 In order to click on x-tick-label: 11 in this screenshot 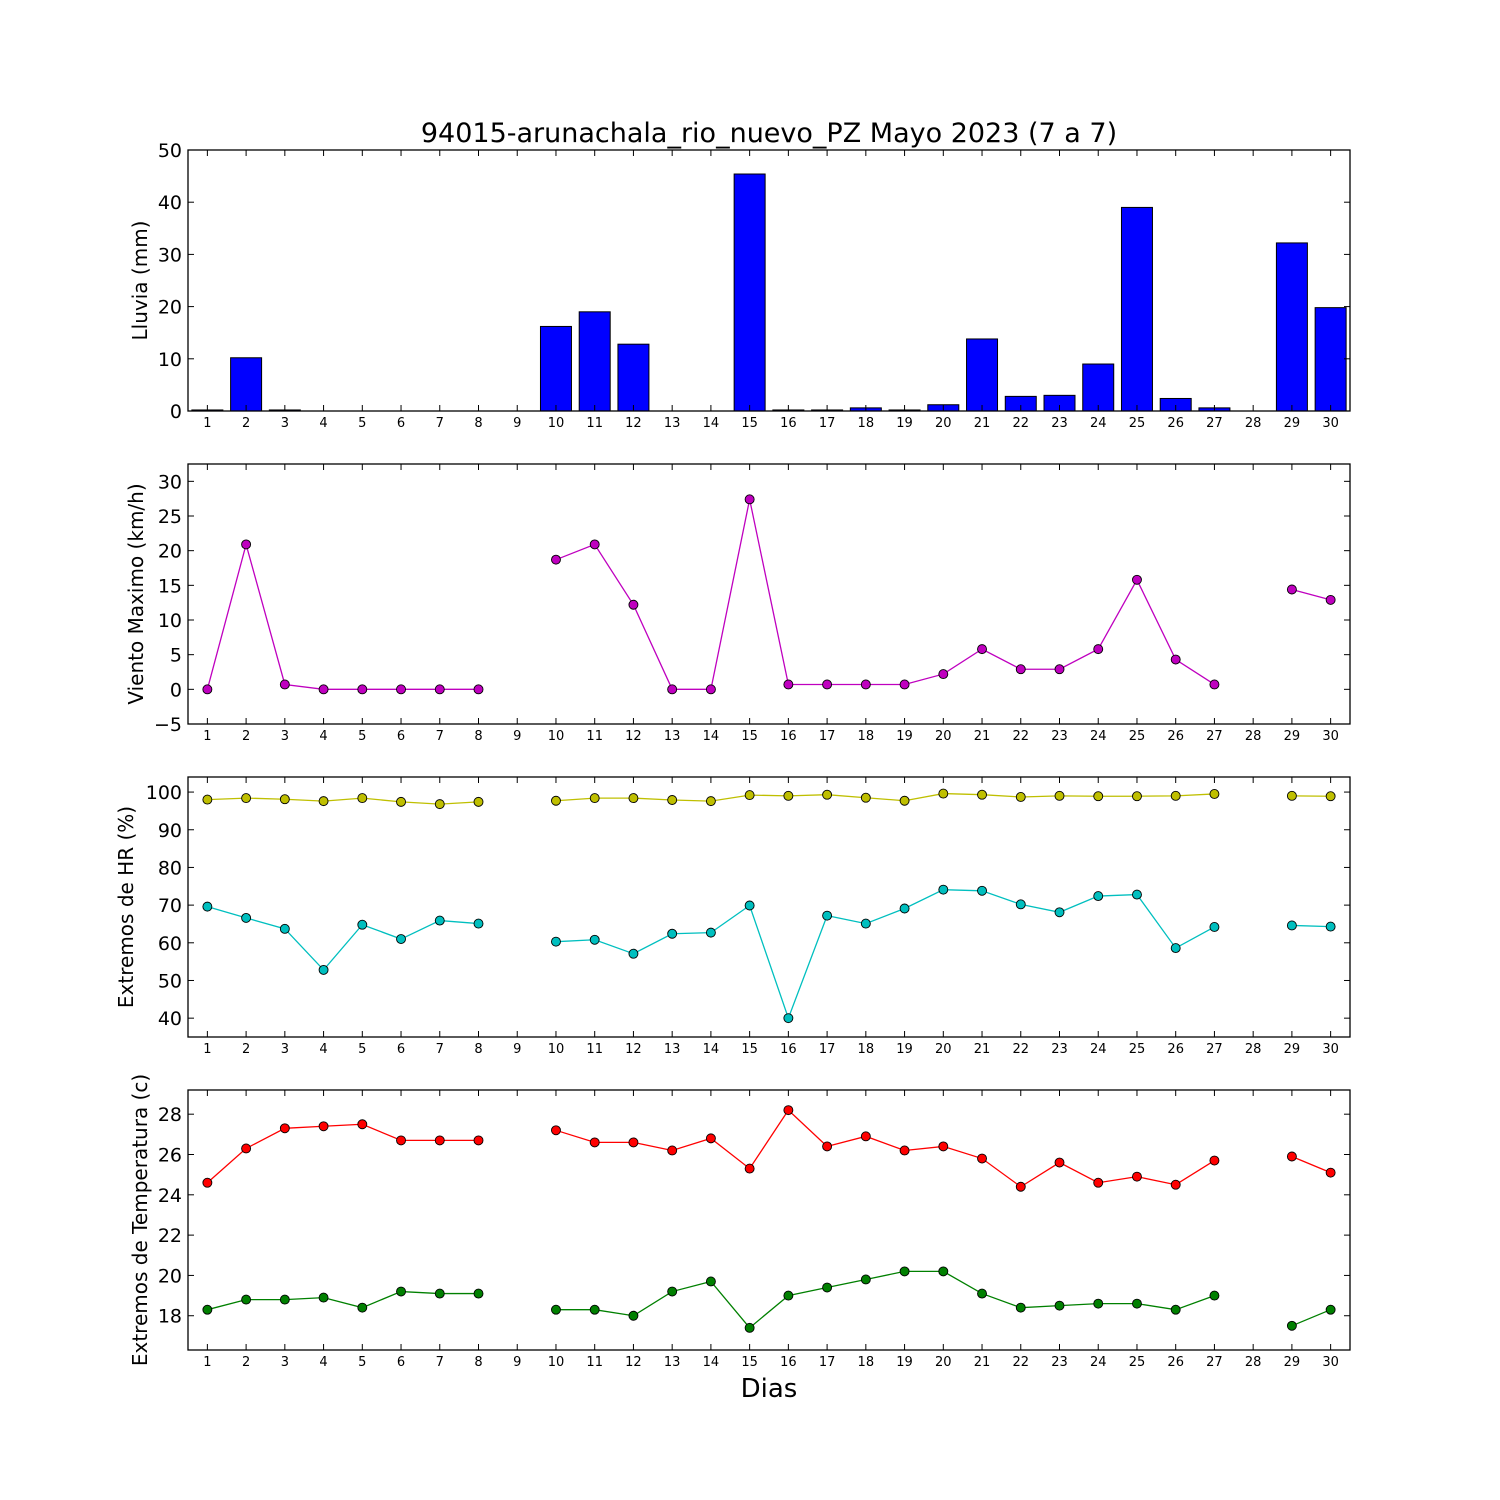, I will do `click(594, 423)`.